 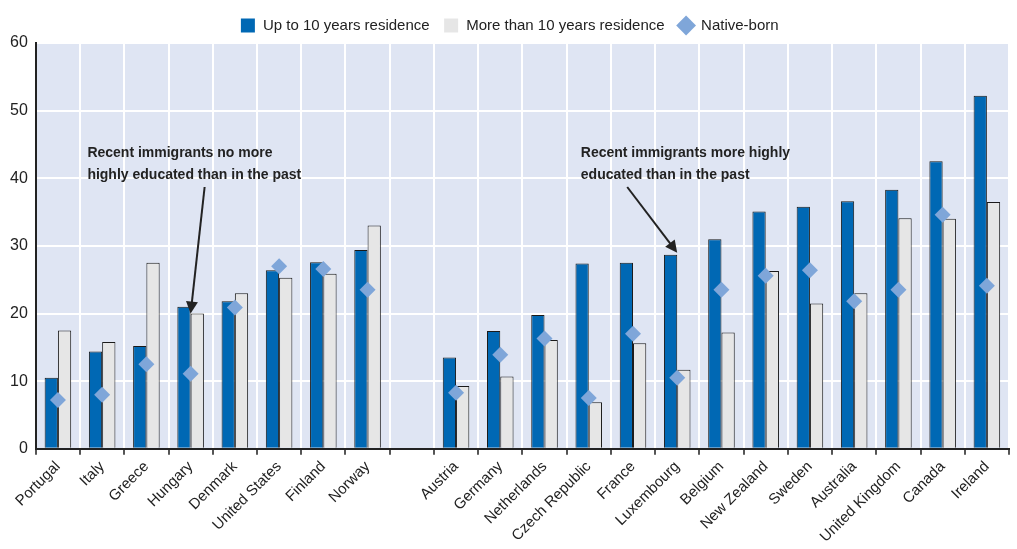 What do you see at coordinates (565, 24) in the screenshot?
I see `legend-label: More than 10 years residence` at bounding box center [565, 24].